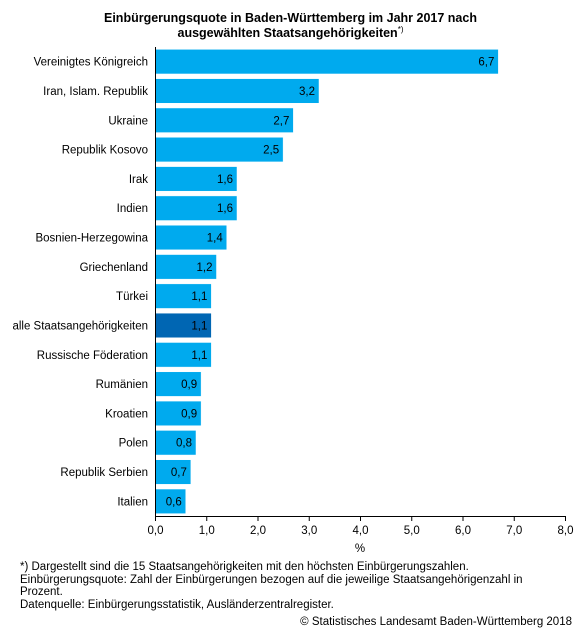 Image resolution: width=581 pixels, height=630 pixels. Describe the element at coordinates (360, 549) in the screenshot. I see `x-axis-title: %` at that location.